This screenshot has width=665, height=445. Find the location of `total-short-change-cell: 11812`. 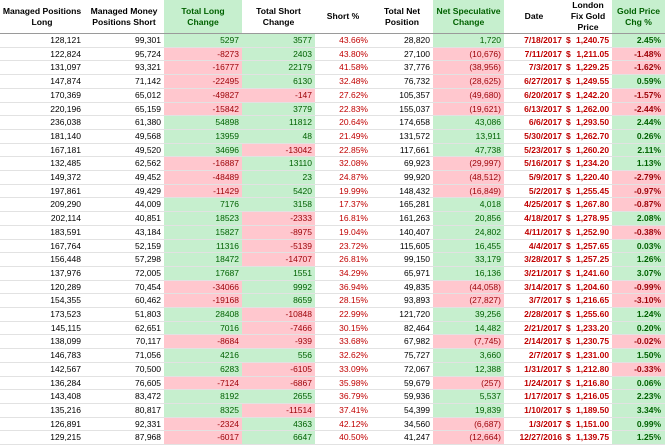

total-short-change-cell: 11812 is located at coordinates (278, 122).